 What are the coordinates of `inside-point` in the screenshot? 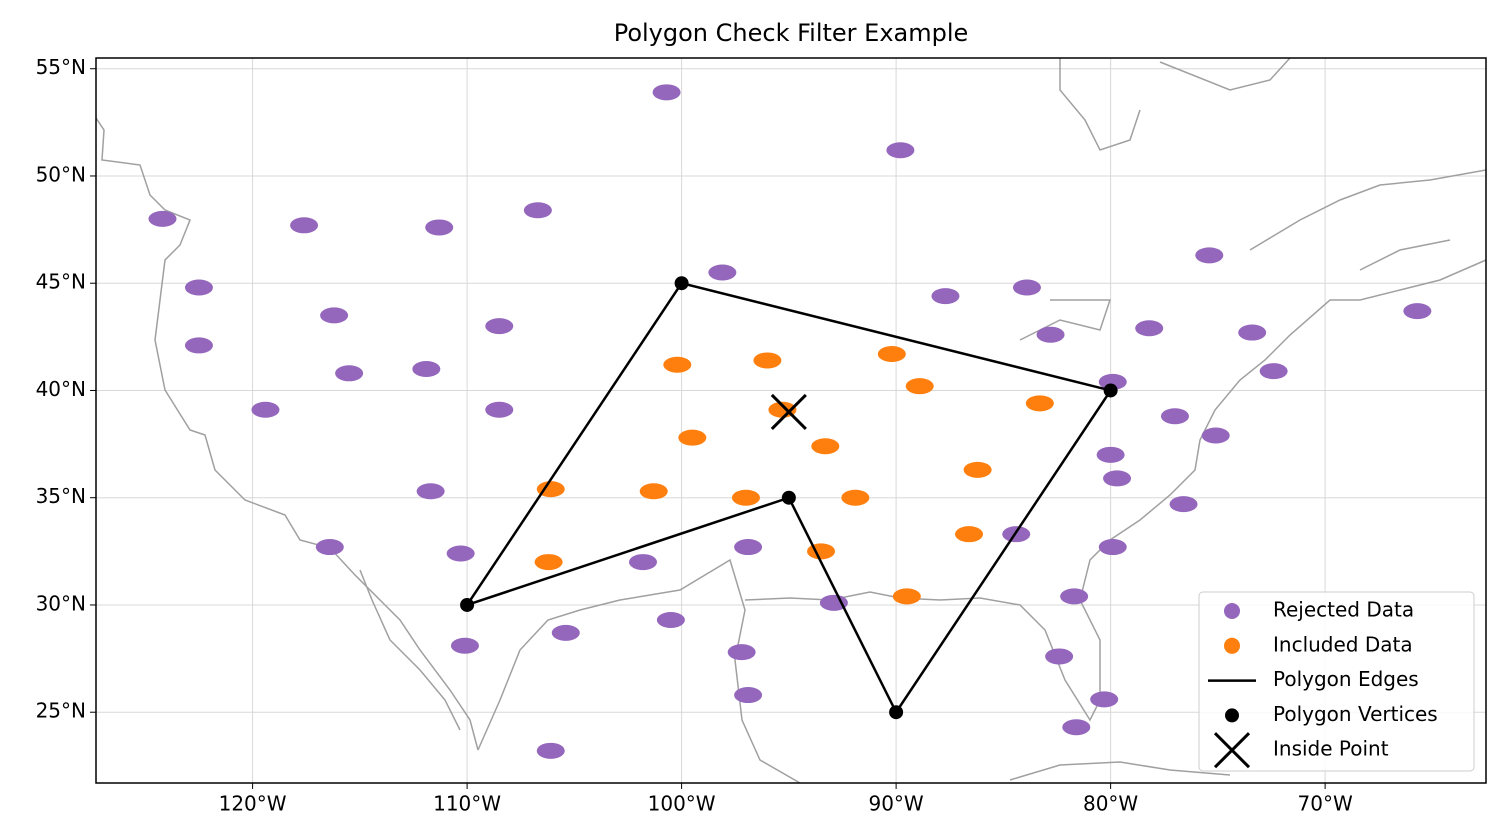 It's located at (788, 411).